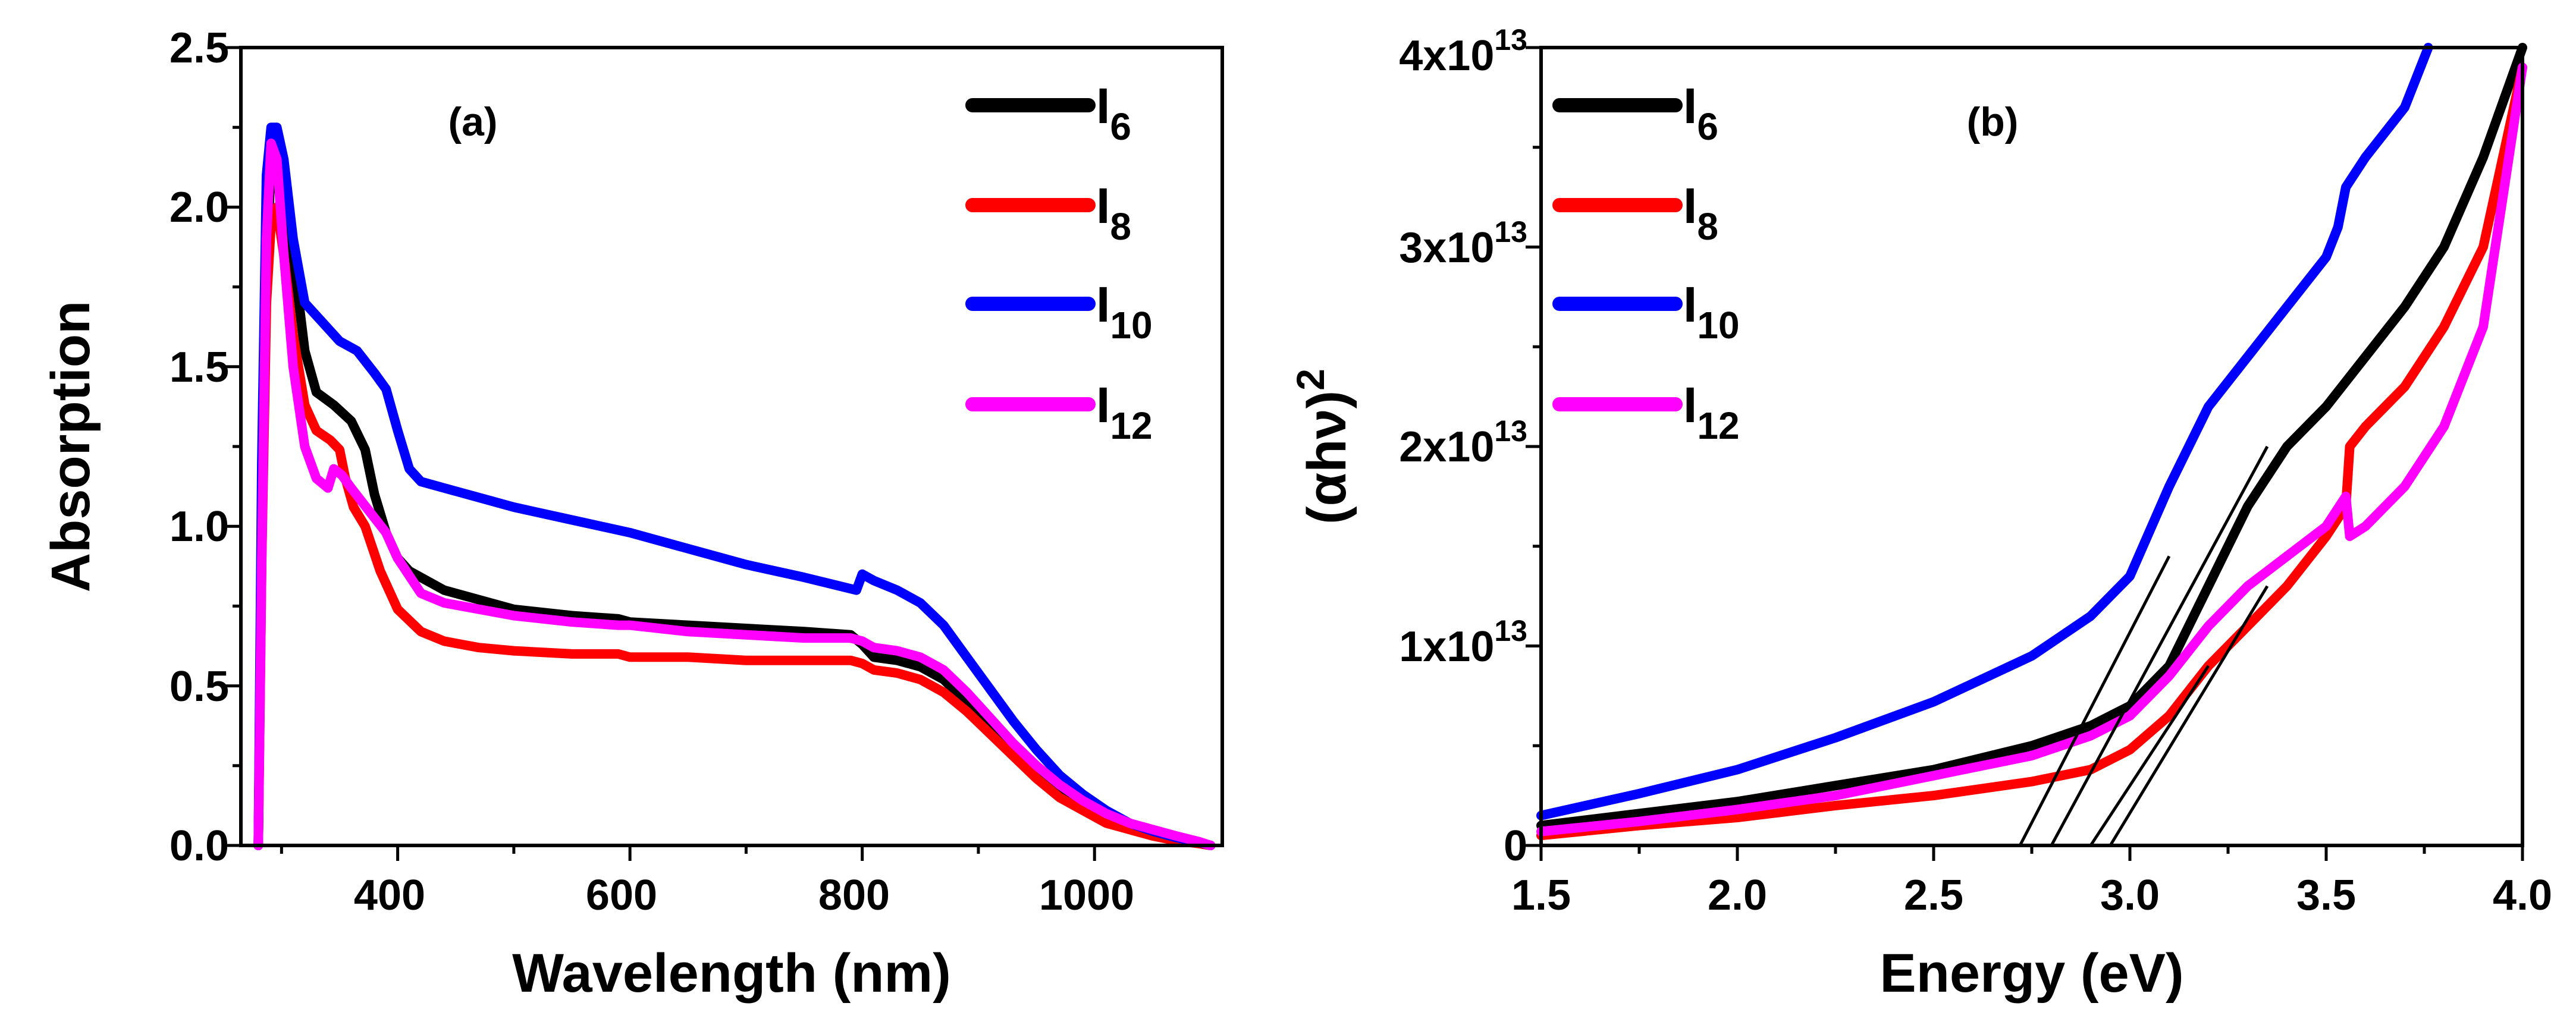  I want to click on b-legend-label-i12: I12, so click(1711, 412).